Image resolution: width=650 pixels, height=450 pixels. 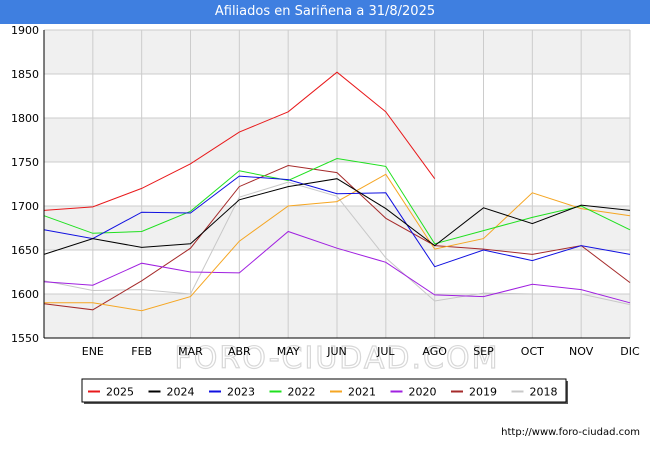 What do you see at coordinates (181, 392) in the screenshot?
I see `legend-label-2024: 2024` at bounding box center [181, 392].